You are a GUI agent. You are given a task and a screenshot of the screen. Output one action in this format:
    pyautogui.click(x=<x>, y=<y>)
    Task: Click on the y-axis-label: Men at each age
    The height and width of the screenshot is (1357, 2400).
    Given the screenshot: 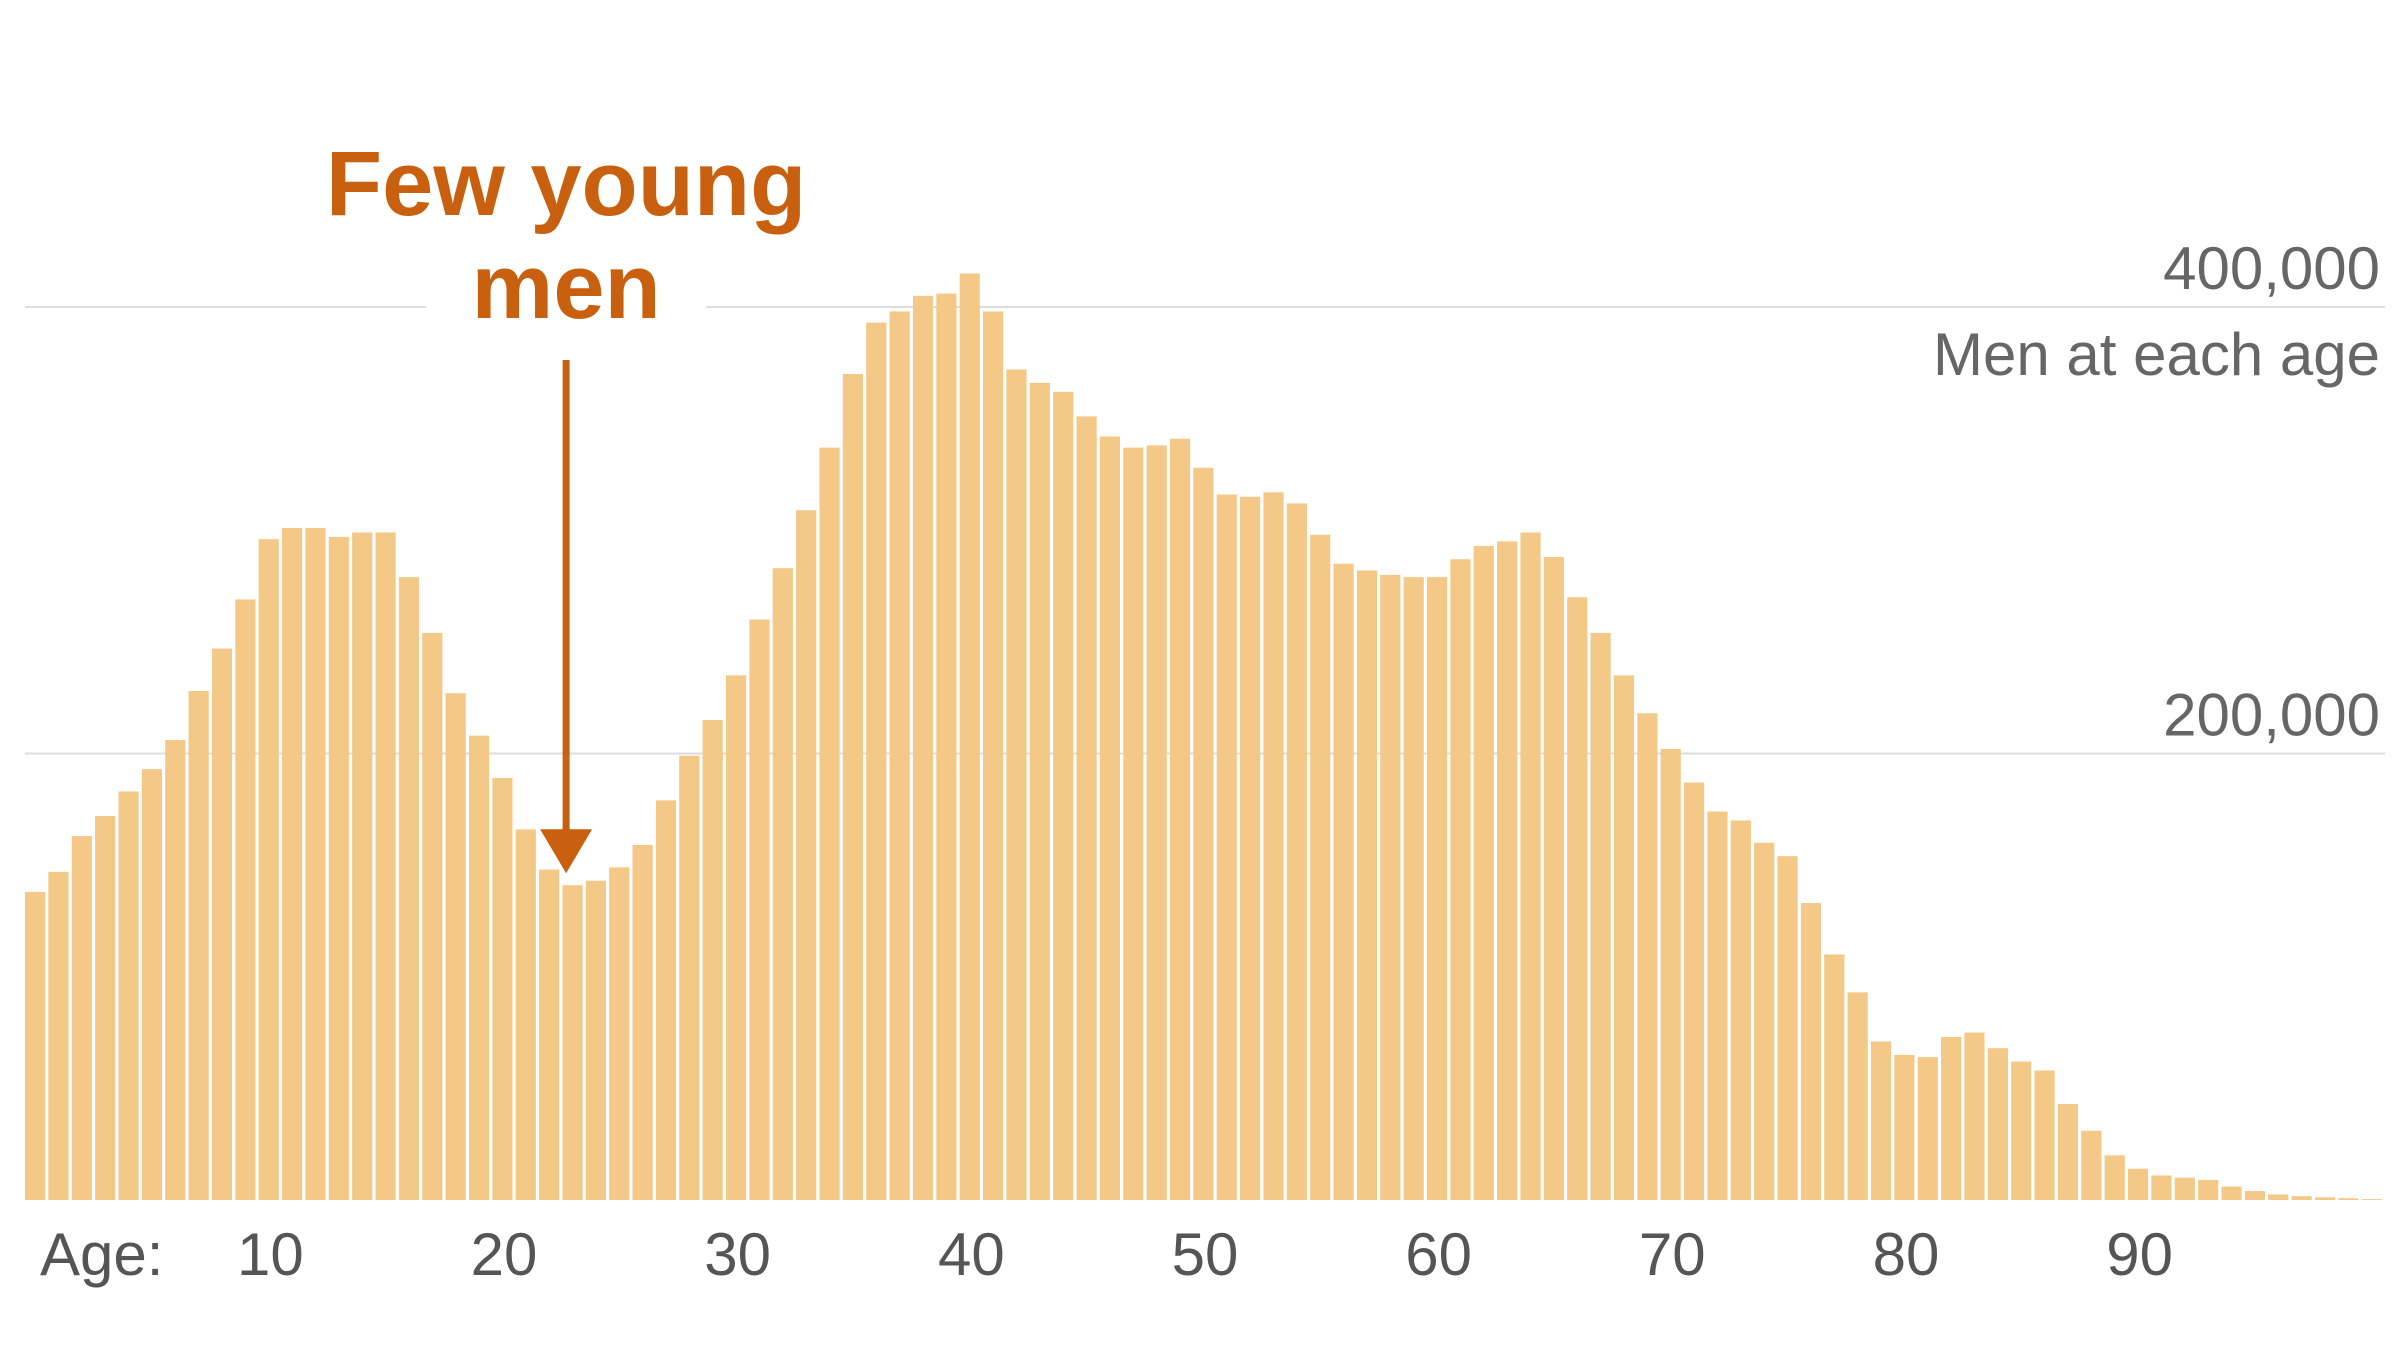 What is the action you would take?
    pyautogui.click(x=2156, y=354)
    